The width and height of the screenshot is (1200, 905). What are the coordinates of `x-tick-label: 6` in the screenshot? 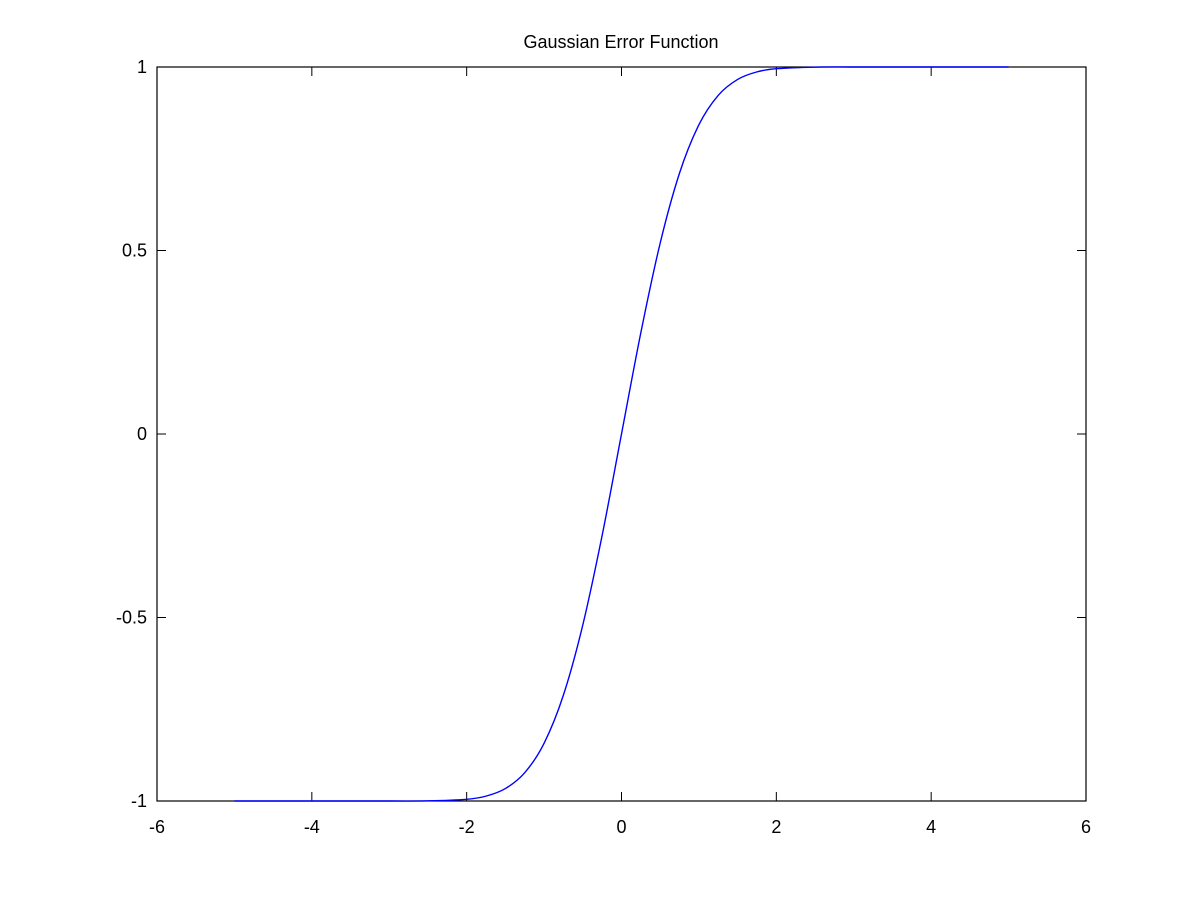 It's located at (1086, 827).